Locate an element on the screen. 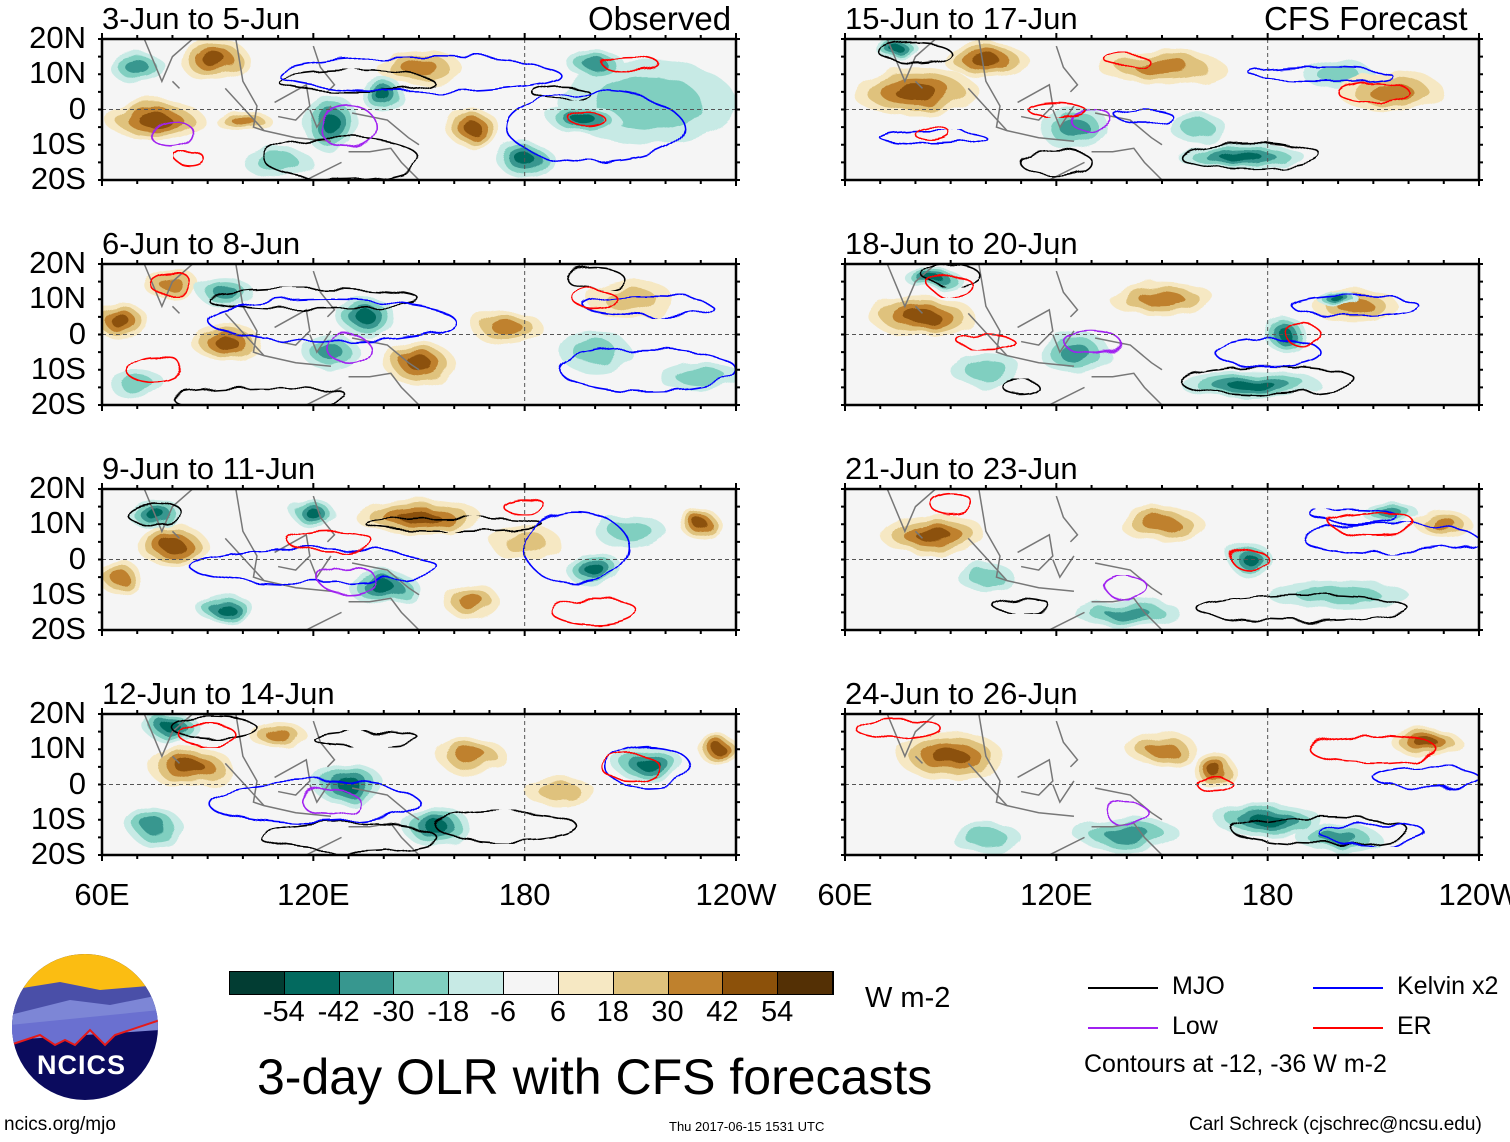 The width and height of the screenshot is (1510, 1142). panel-title: 9-Jun to 11-Jun is located at coordinates (209, 468).